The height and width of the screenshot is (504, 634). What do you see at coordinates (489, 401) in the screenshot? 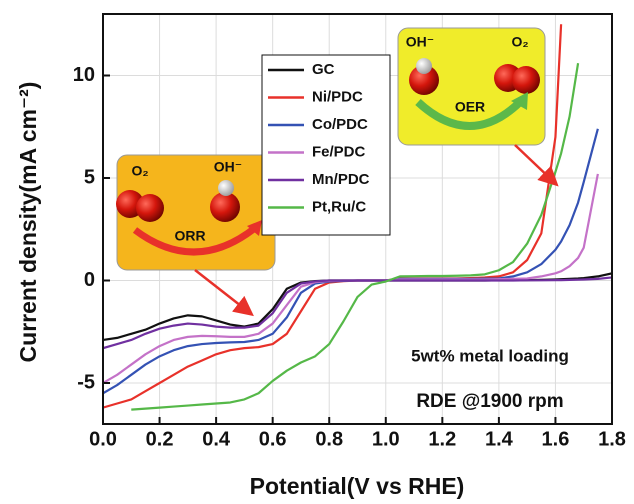
I see `annotation: RDE @1900 rpm` at bounding box center [489, 401].